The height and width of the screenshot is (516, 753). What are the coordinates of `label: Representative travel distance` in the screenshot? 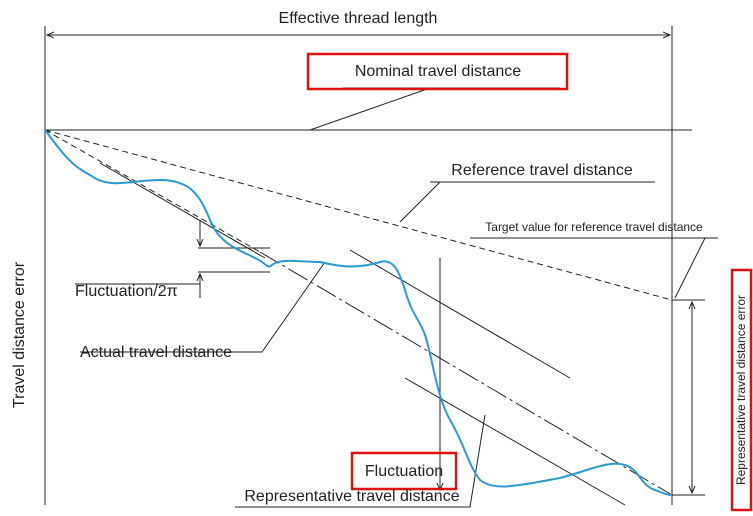 It's located at (351, 496).